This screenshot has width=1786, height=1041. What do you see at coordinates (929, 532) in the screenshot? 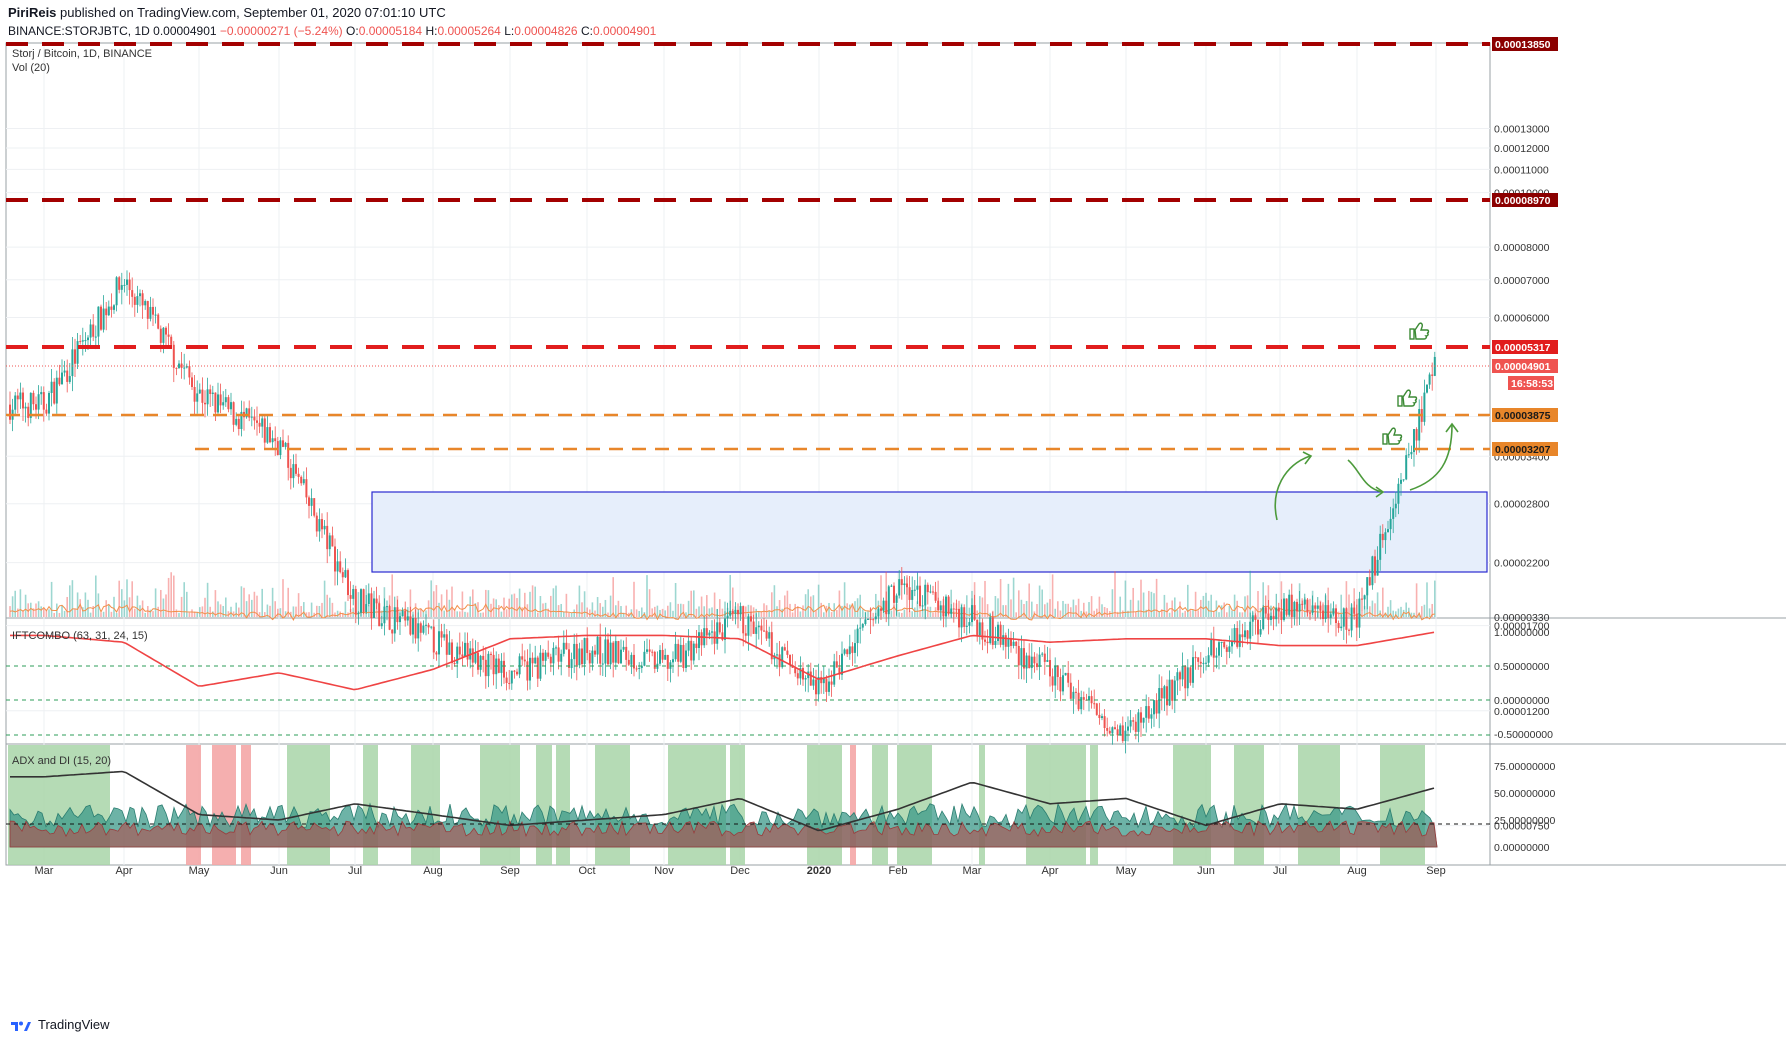
I see `consolidation-range-box` at bounding box center [929, 532].